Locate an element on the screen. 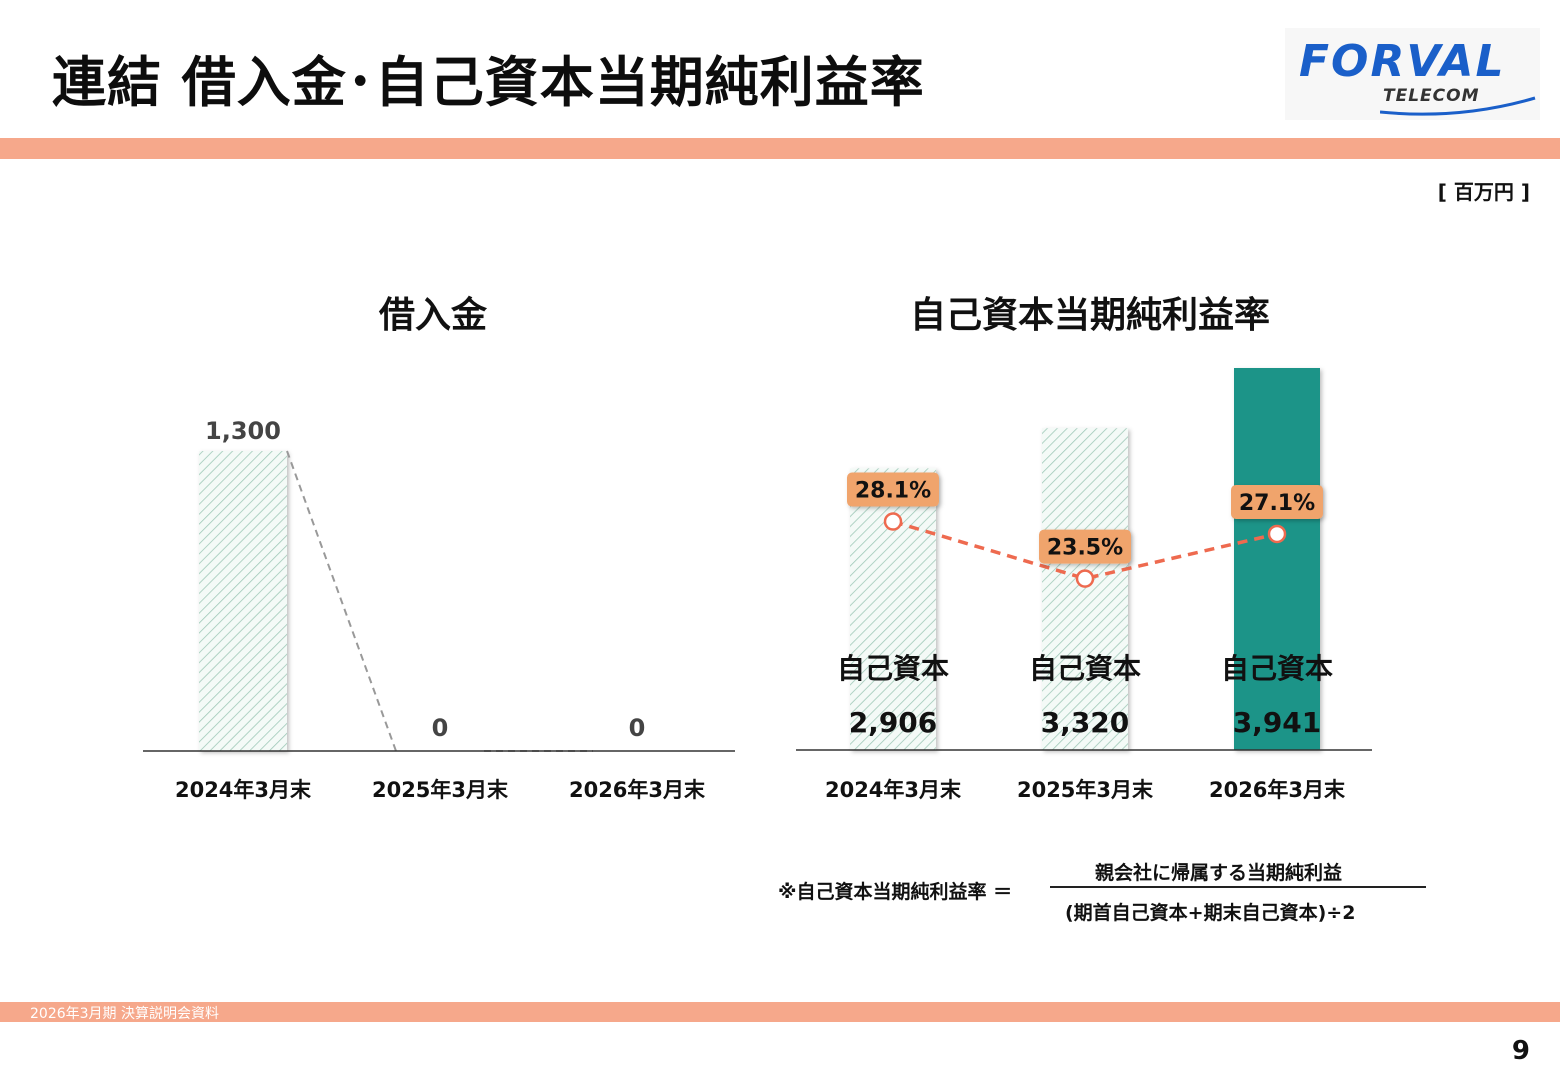 Image resolution: width=1560 pixels, height=1080 pixels. connector-line is located at coordinates (341, 601).